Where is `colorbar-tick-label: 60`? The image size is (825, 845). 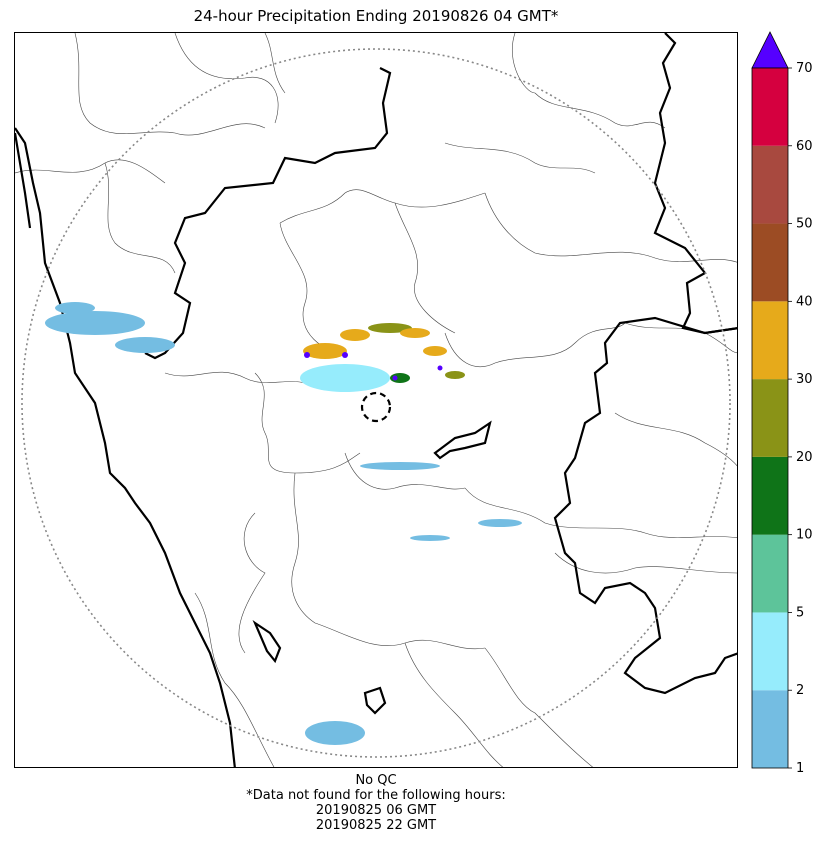 colorbar-tick-label: 60 is located at coordinates (804, 146).